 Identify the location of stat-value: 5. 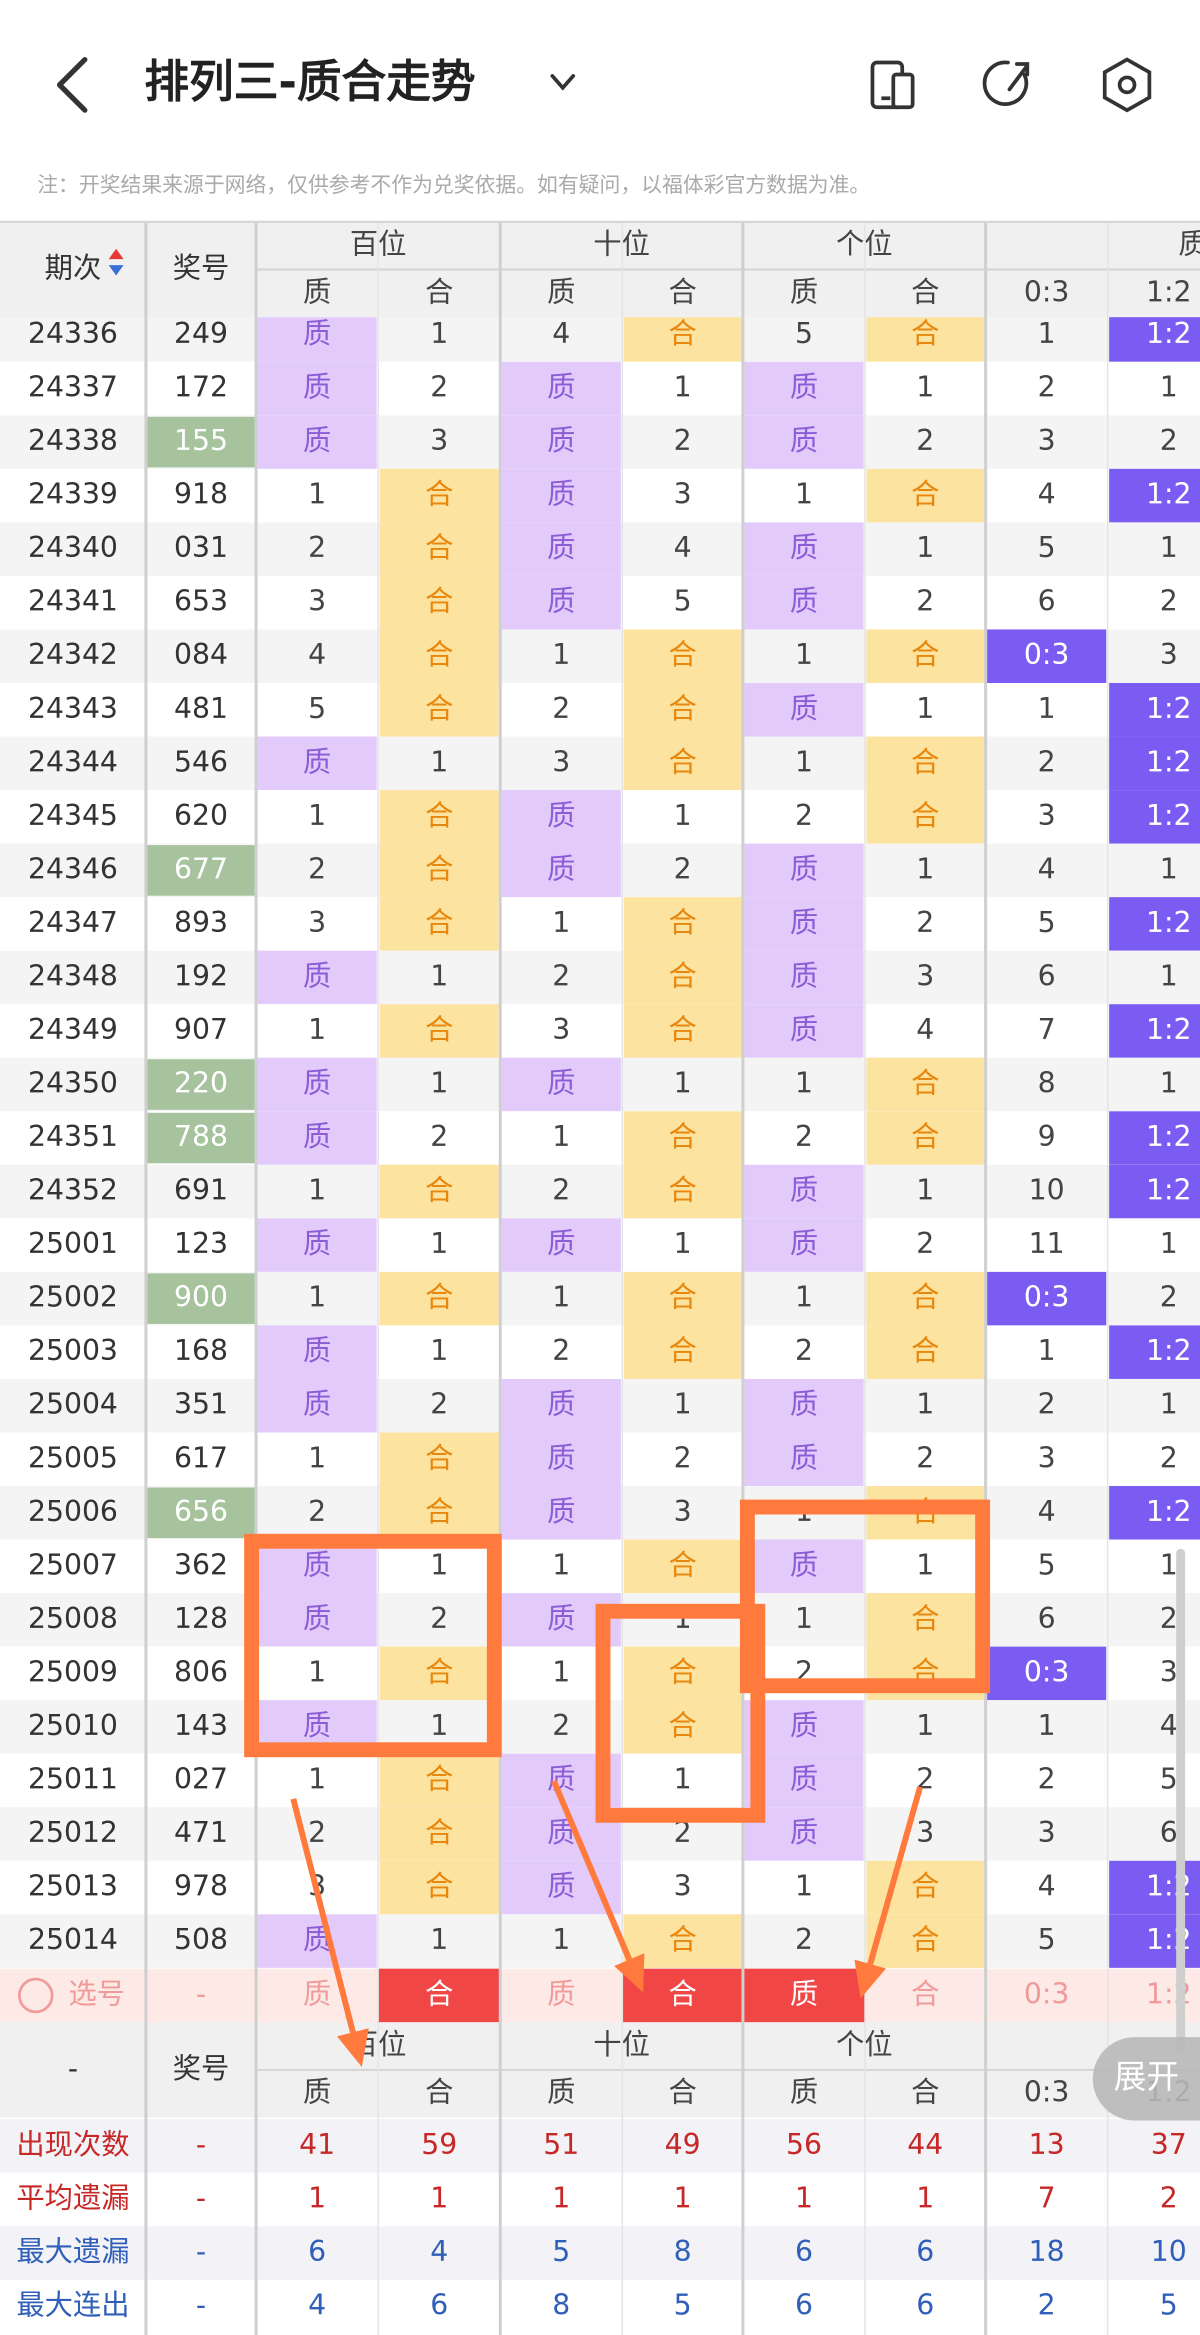
(683, 2305).